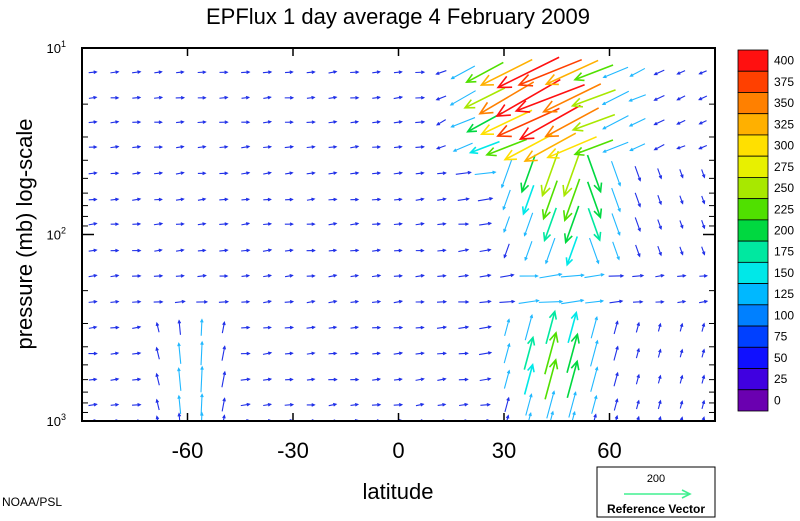  Describe the element at coordinates (784, 167) in the screenshot. I see `colorbar-label: 275` at that location.